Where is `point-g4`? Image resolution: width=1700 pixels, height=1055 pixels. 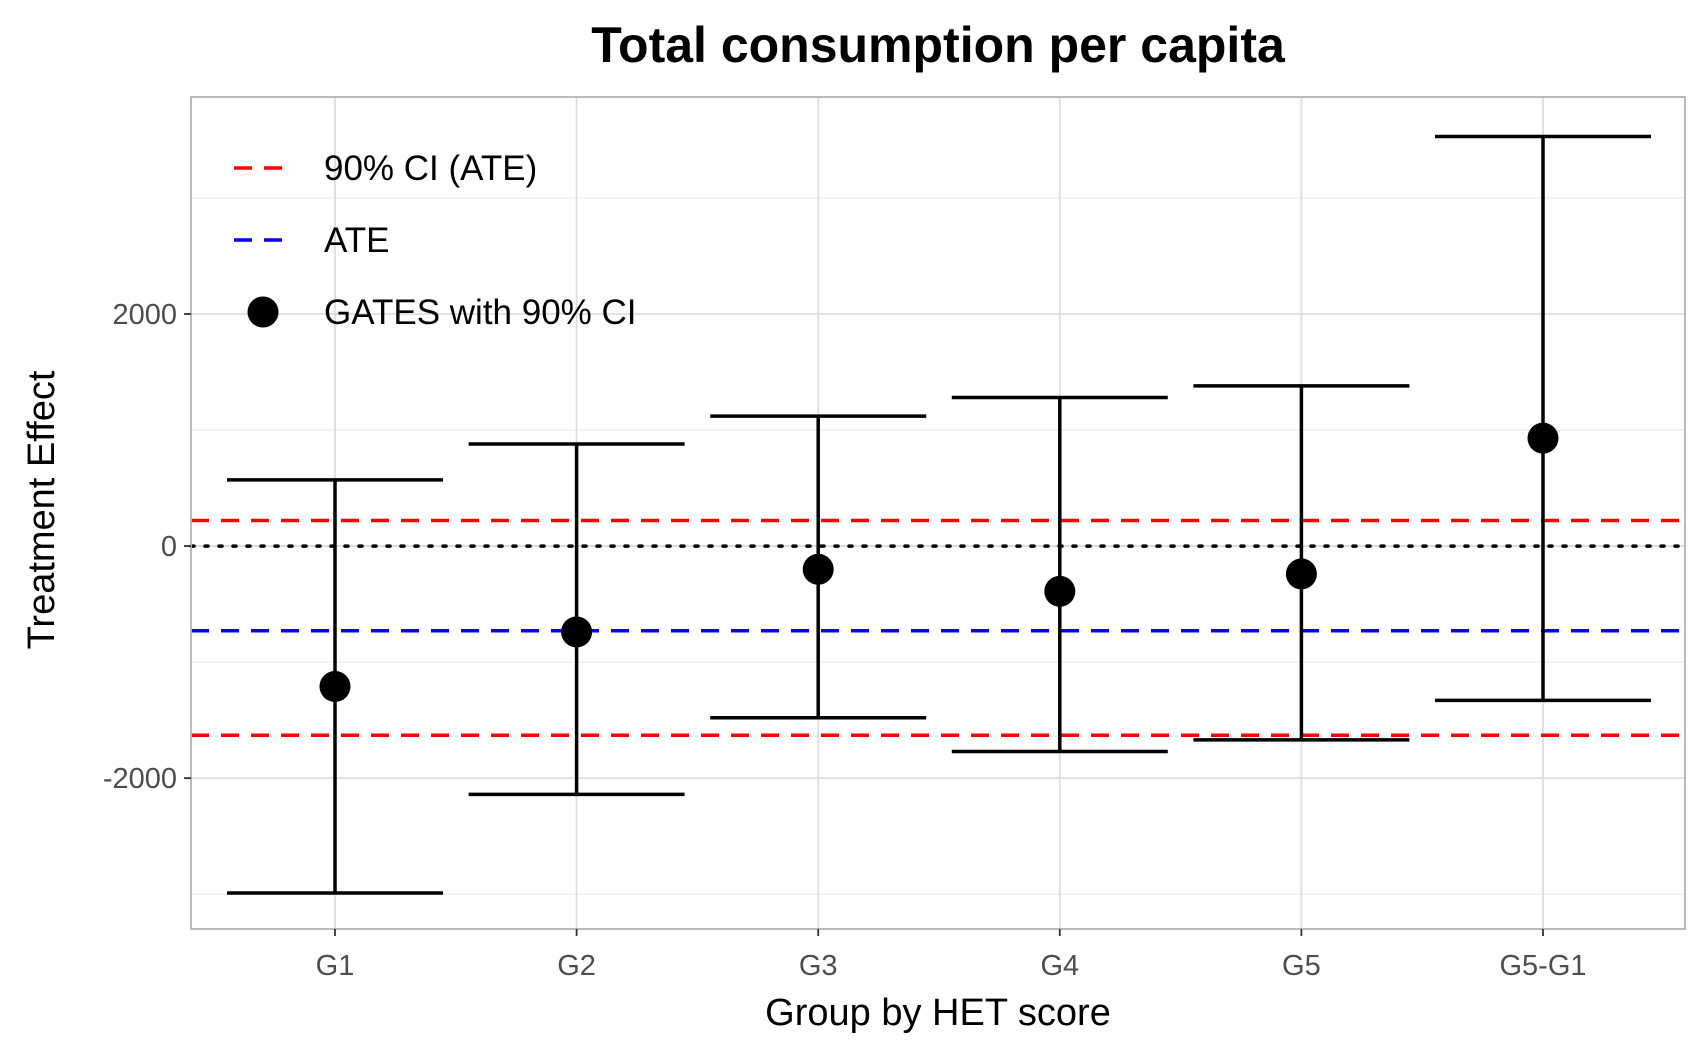 point-g4 is located at coordinates (1060, 591).